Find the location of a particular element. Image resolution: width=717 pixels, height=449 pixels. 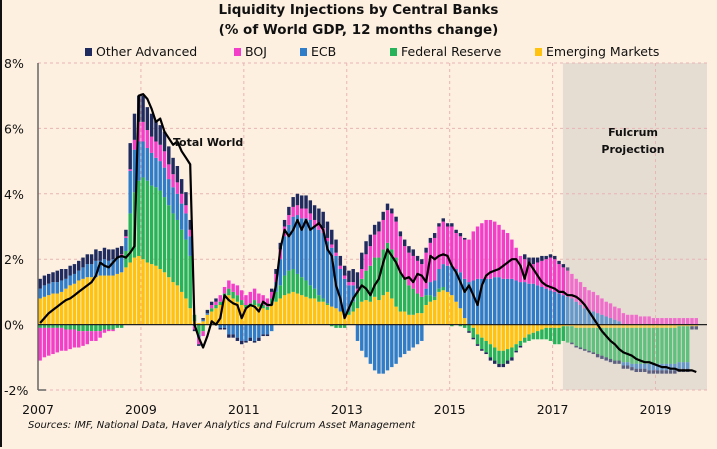

legend-label: Other Advanced is located at coordinates (147, 51).